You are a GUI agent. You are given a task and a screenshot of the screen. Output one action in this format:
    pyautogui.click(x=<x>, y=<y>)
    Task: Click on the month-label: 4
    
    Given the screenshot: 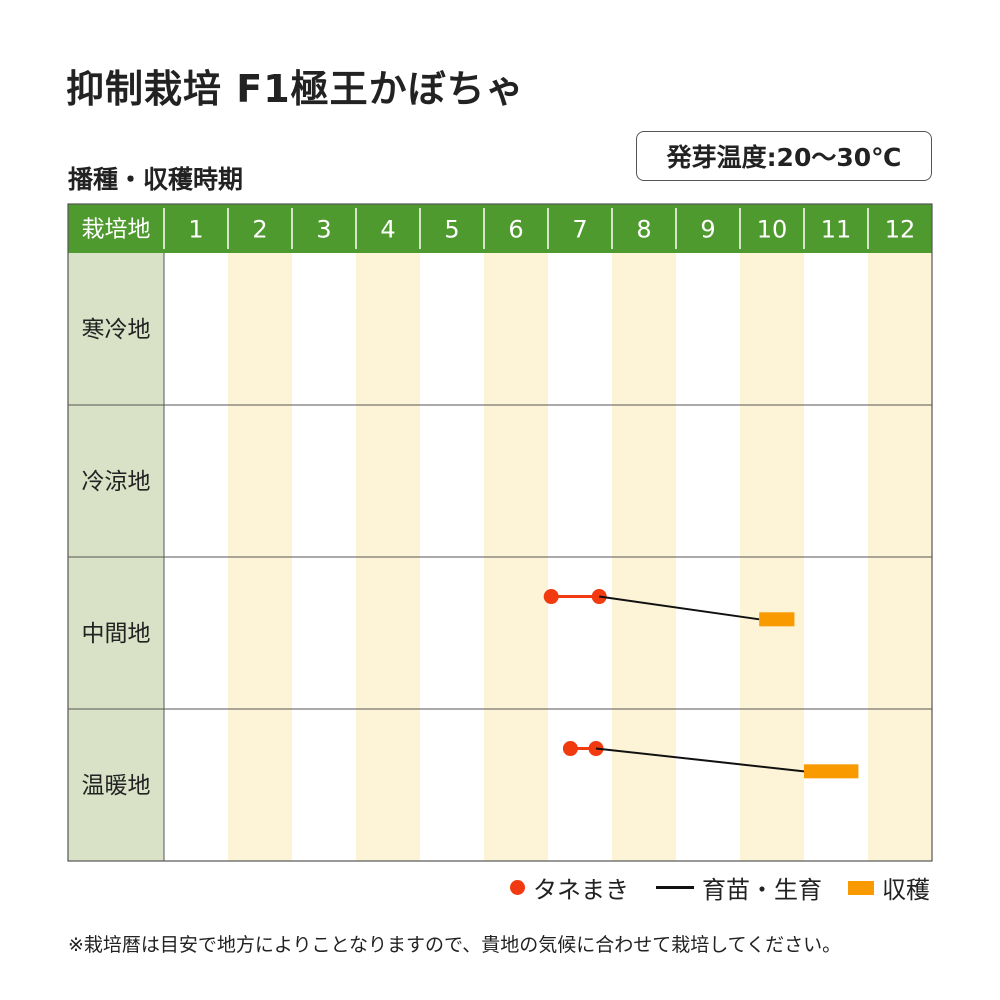 What is the action you would take?
    pyautogui.click(x=387, y=230)
    